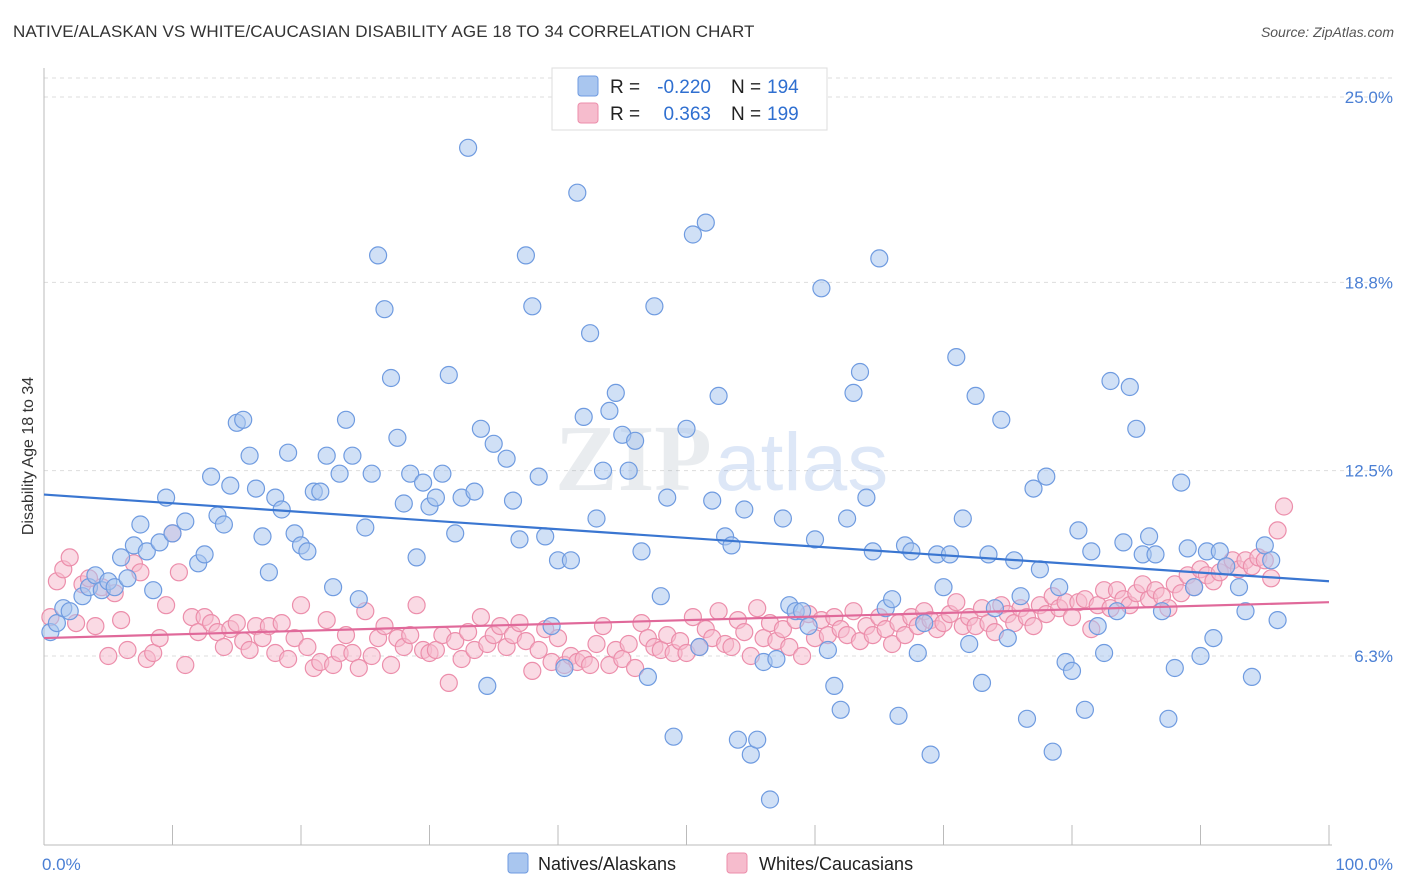 The height and width of the screenshot is (892, 1406). Describe the element at coordinates (783, 114) in the screenshot. I see `legend-n-value-2: 199` at that location.